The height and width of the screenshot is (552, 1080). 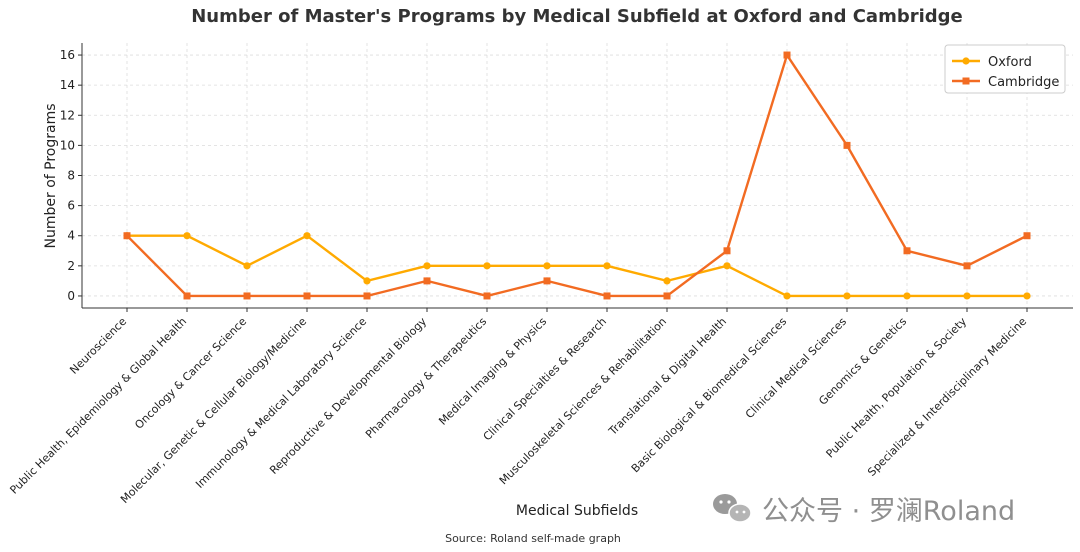 I want to click on source-caption: Source: Roland self-made graph, so click(x=533, y=538).